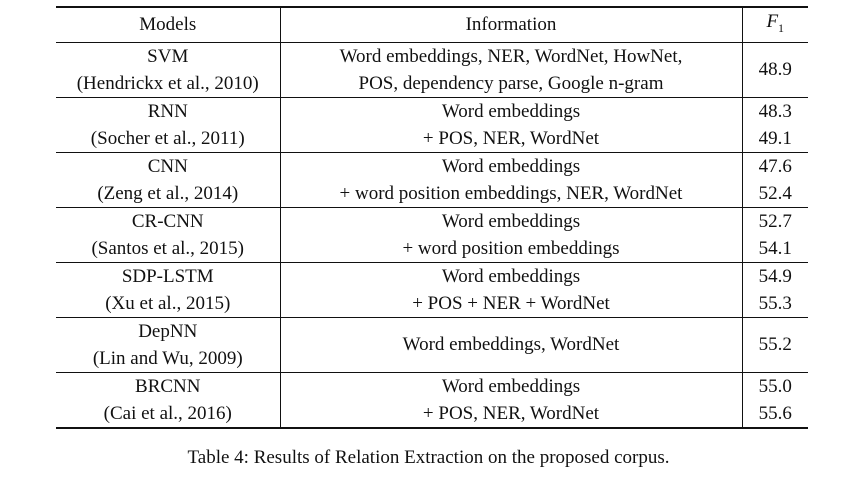 The image size is (857, 483). I want to click on f1-cell: 48.3 49.1, so click(774, 124).